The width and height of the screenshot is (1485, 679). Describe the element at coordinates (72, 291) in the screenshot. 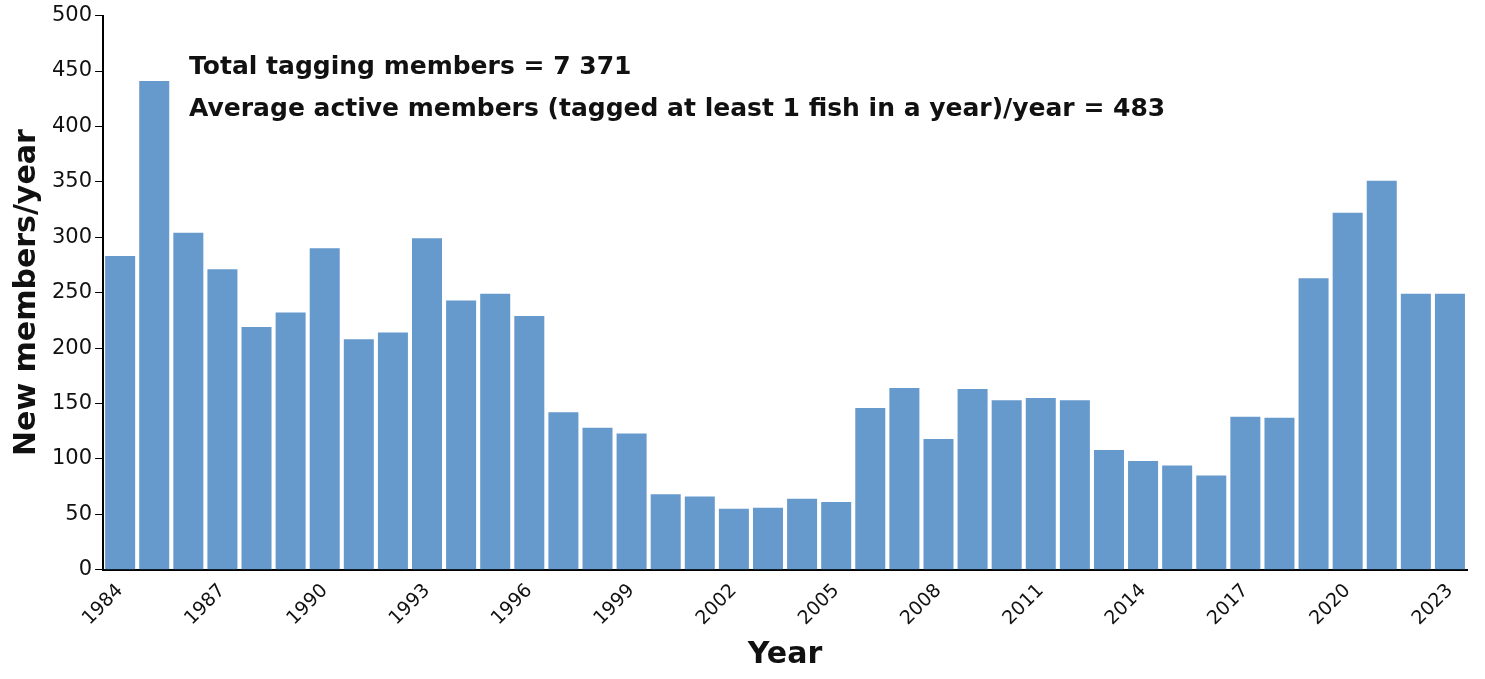

I see `y-tick-label: 250` at that location.